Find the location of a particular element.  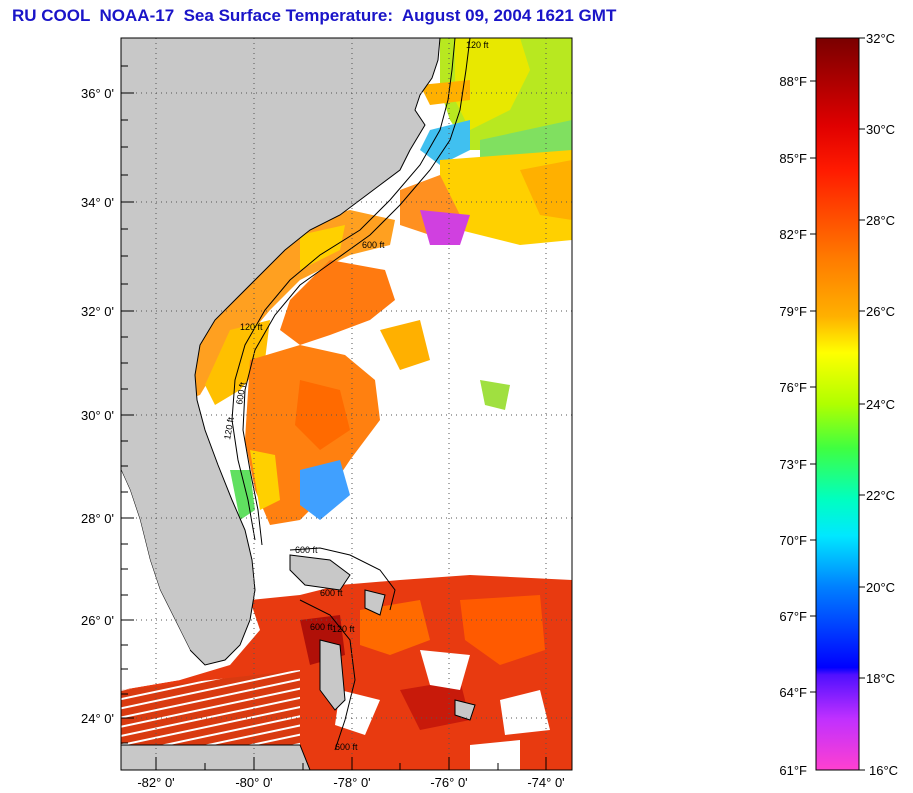

contour-label-5: 120 ft is located at coordinates (229, 428).